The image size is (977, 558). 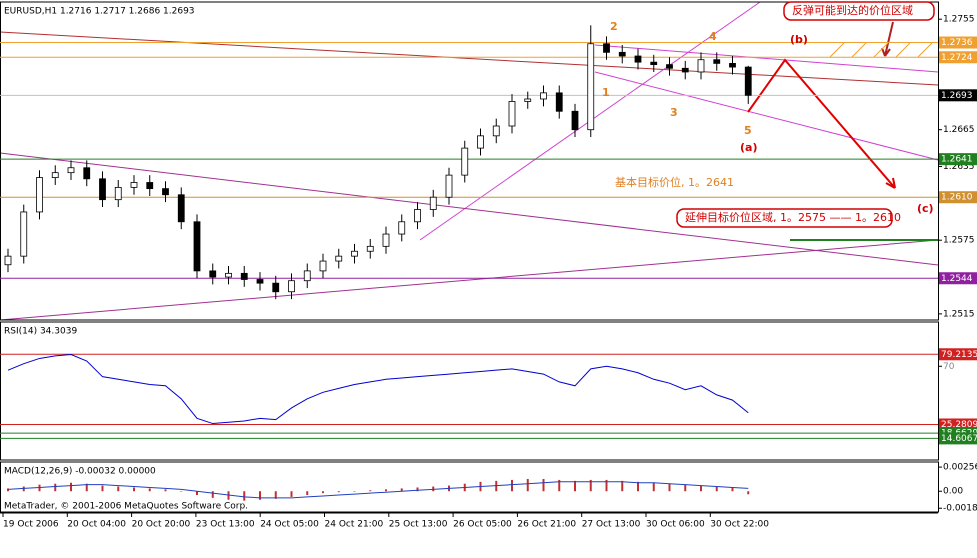 What do you see at coordinates (611, 525) in the screenshot?
I see `x-tick-label: 27 Oct 13:00` at bounding box center [611, 525].